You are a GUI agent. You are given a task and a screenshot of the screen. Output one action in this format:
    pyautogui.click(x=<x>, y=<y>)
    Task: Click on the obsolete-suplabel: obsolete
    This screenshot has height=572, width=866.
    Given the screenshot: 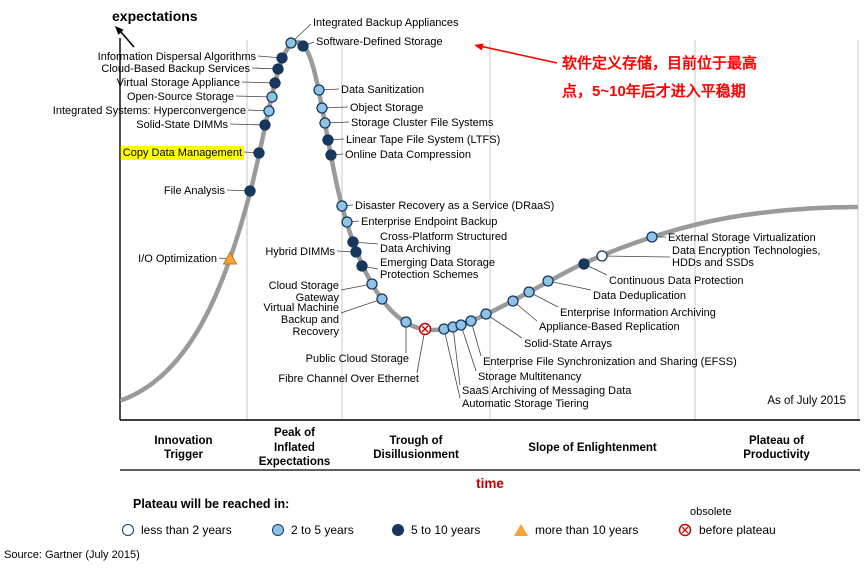 What is the action you would take?
    pyautogui.click(x=711, y=512)
    